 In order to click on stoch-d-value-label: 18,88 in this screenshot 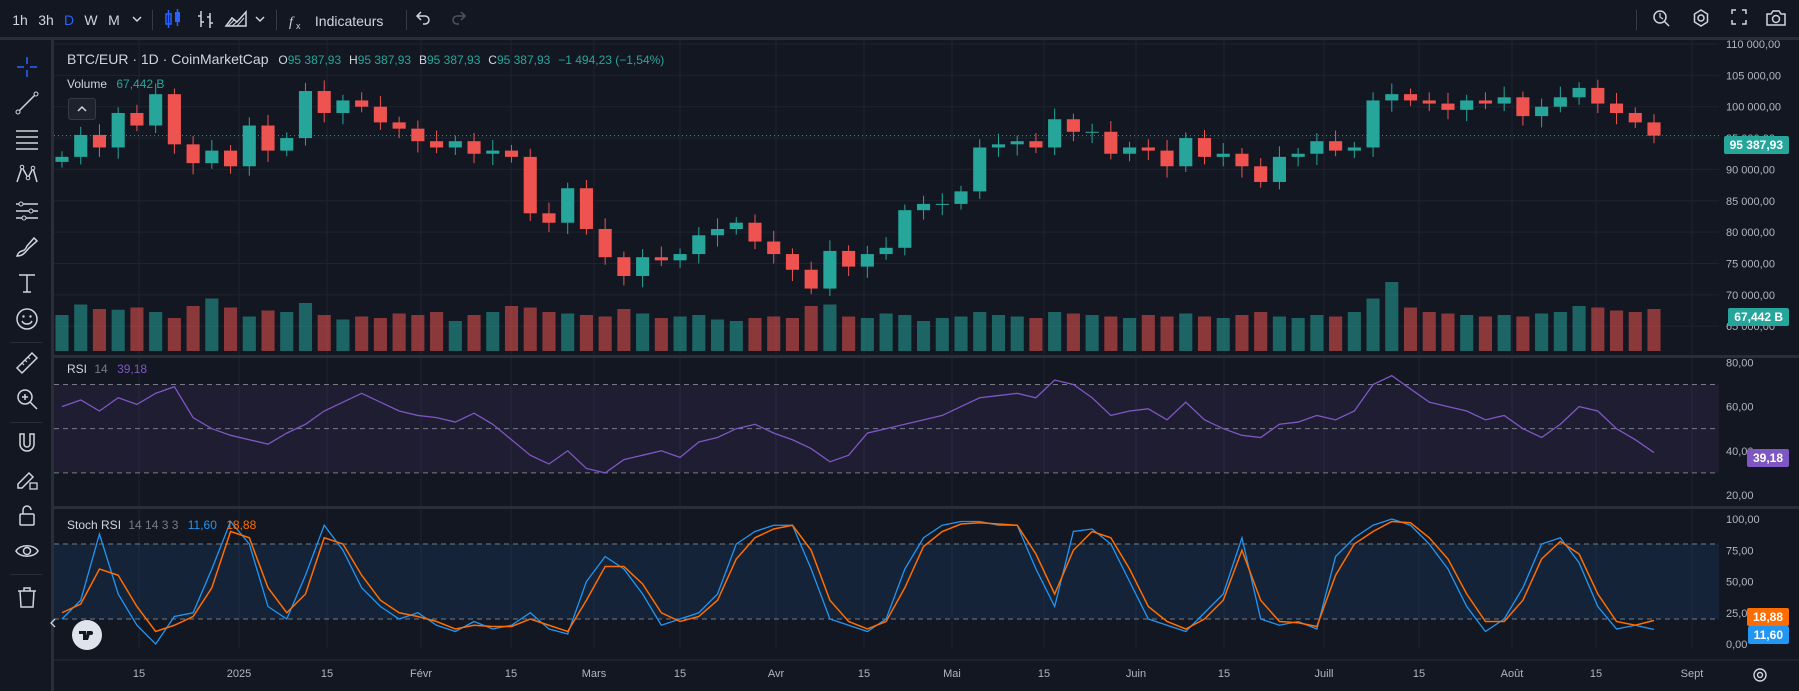, I will do `click(1767, 617)`.